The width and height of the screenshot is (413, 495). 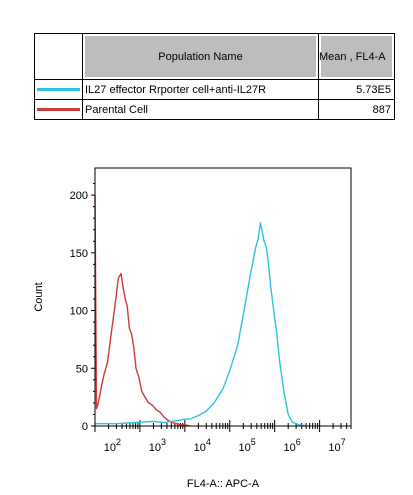 What do you see at coordinates (39, 296) in the screenshot?
I see `y-axis-label: Count` at bounding box center [39, 296].